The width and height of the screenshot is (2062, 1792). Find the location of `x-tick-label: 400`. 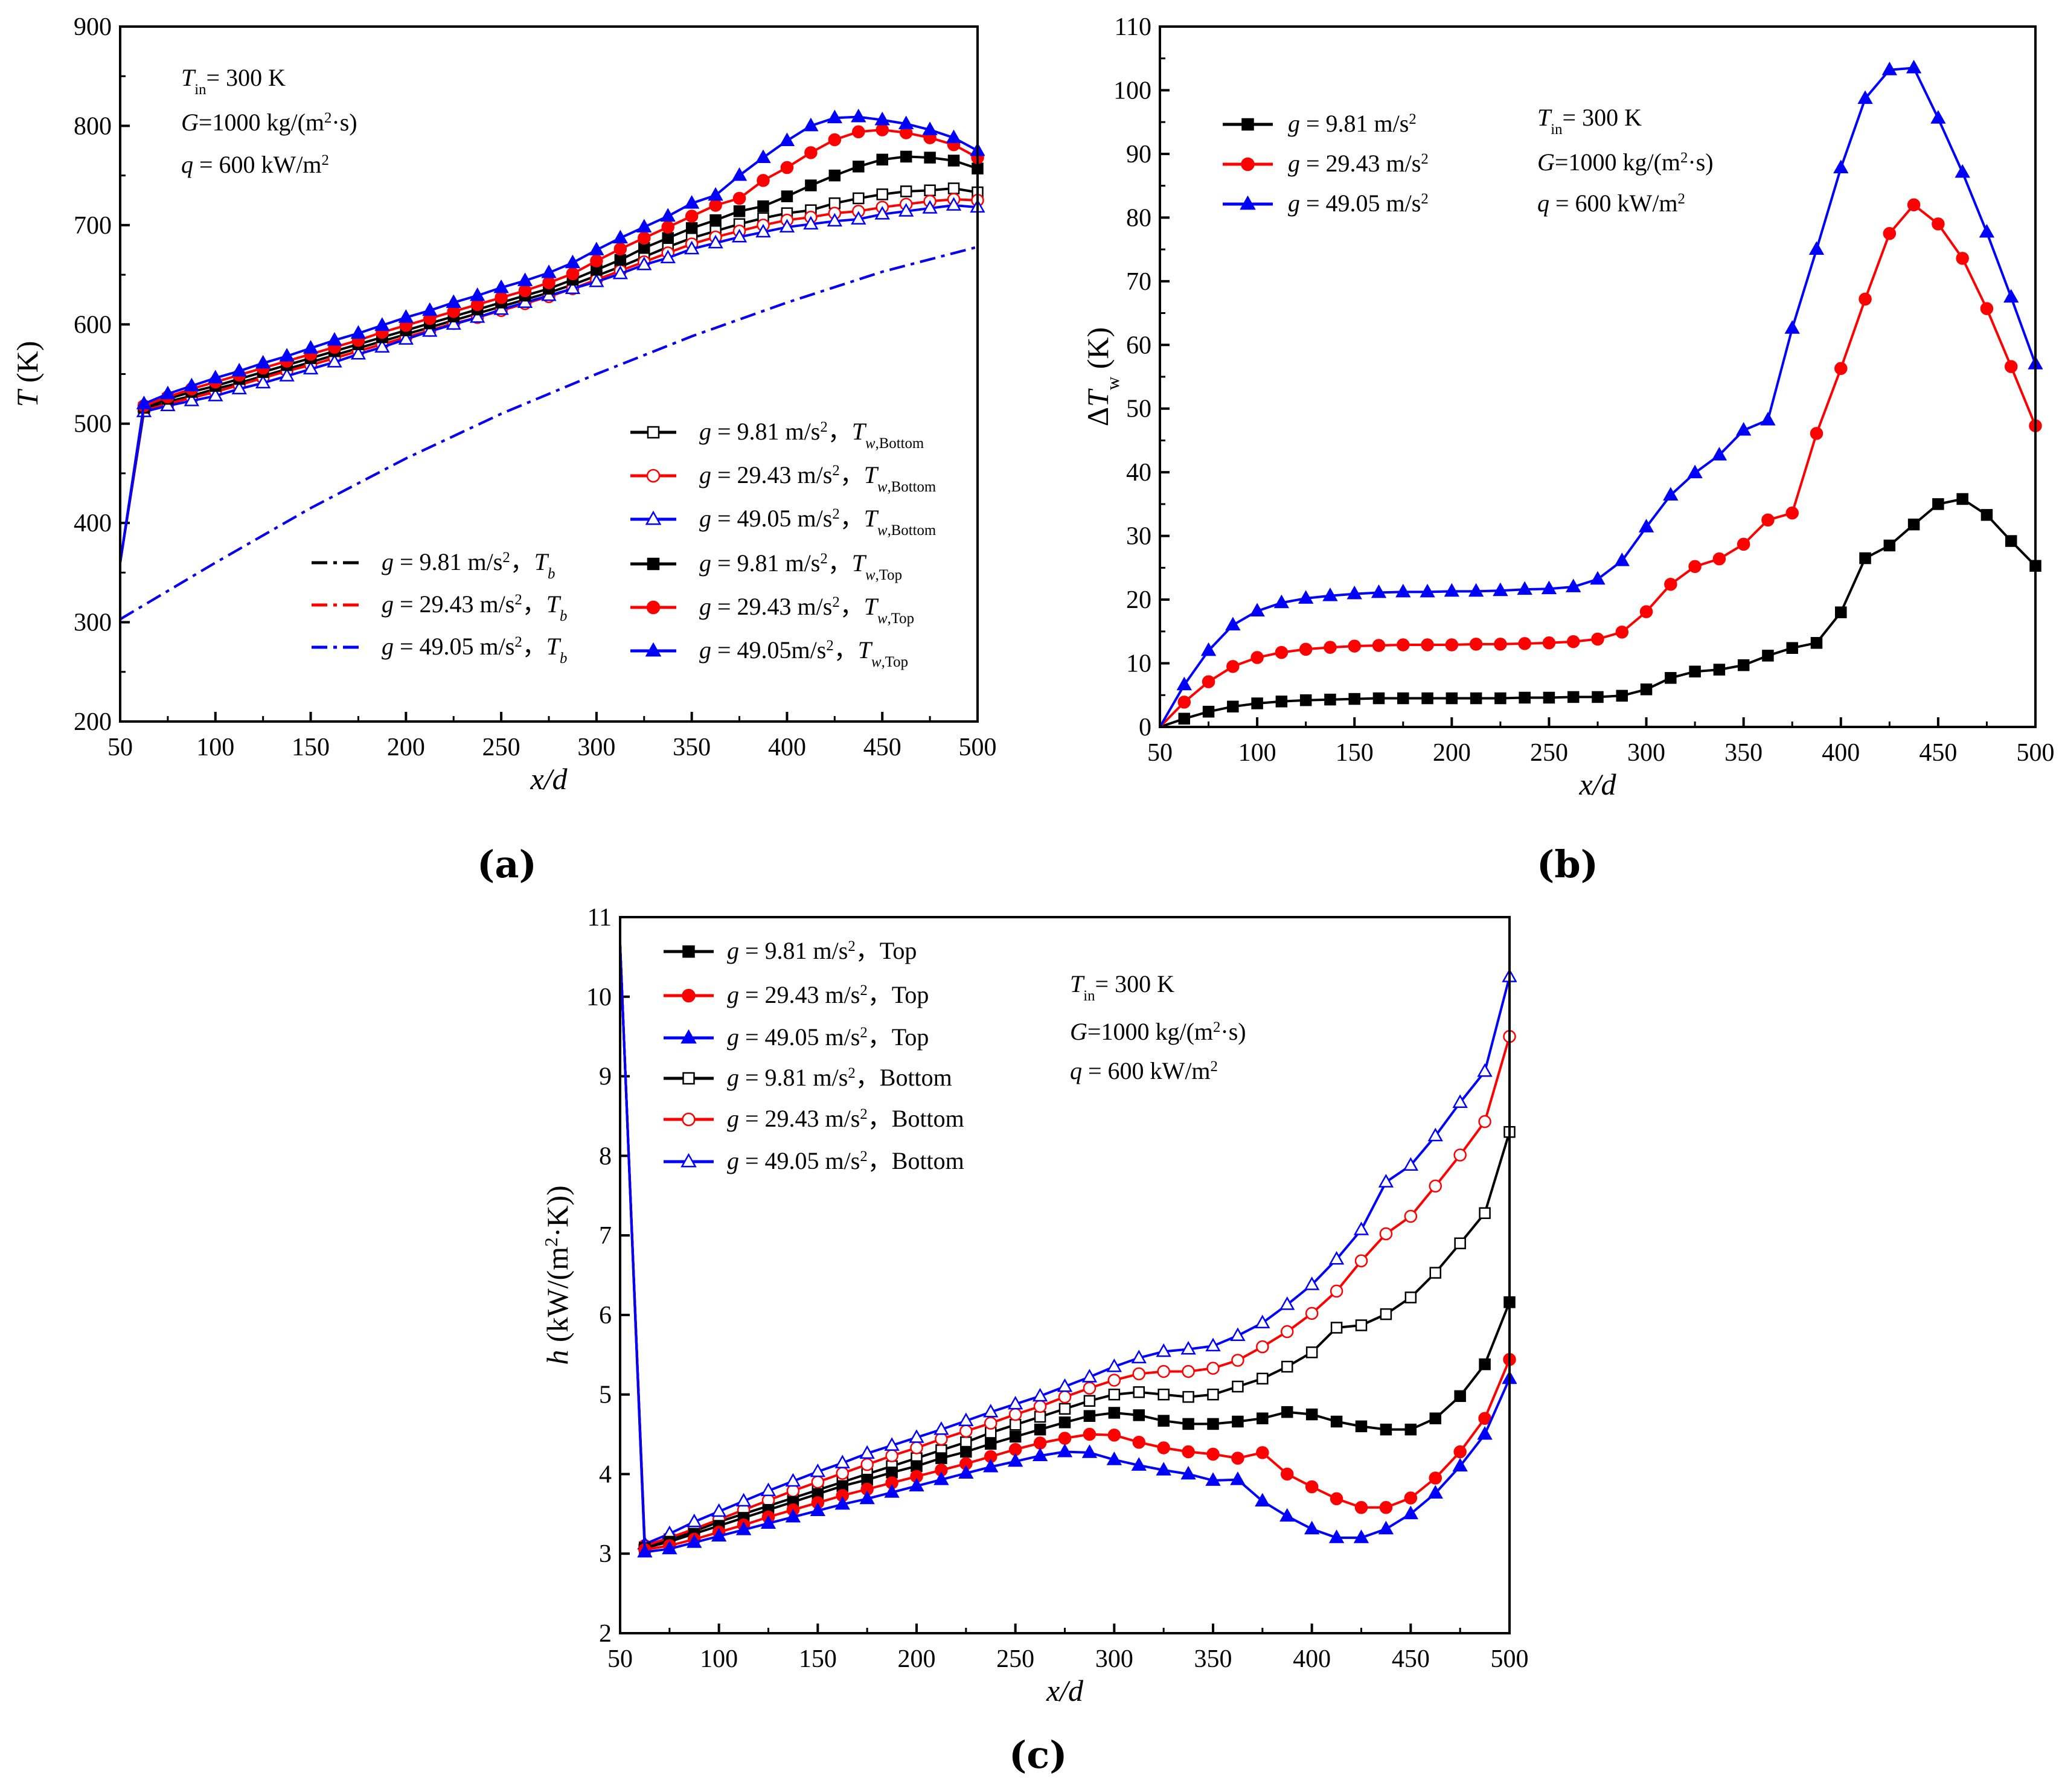

x-tick-label: 400 is located at coordinates (1312, 1659).